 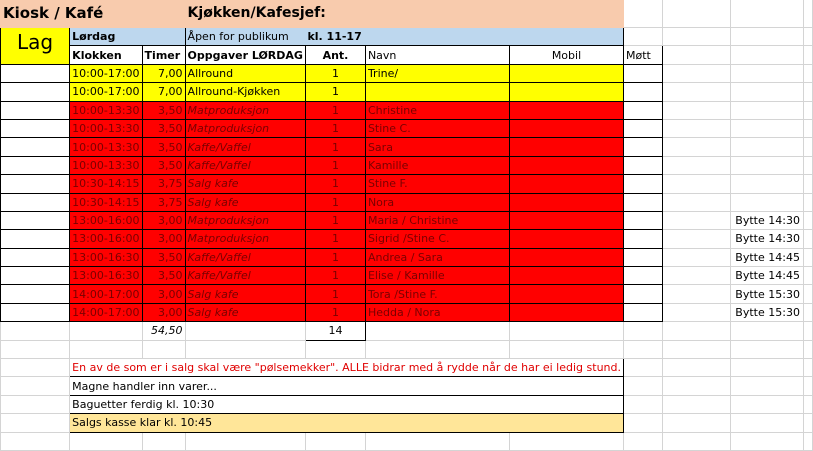 What do you see at coordinates (437, 73) in the screenshot?
I see `shift-name: Trine/` at bounding box center [437, 73].